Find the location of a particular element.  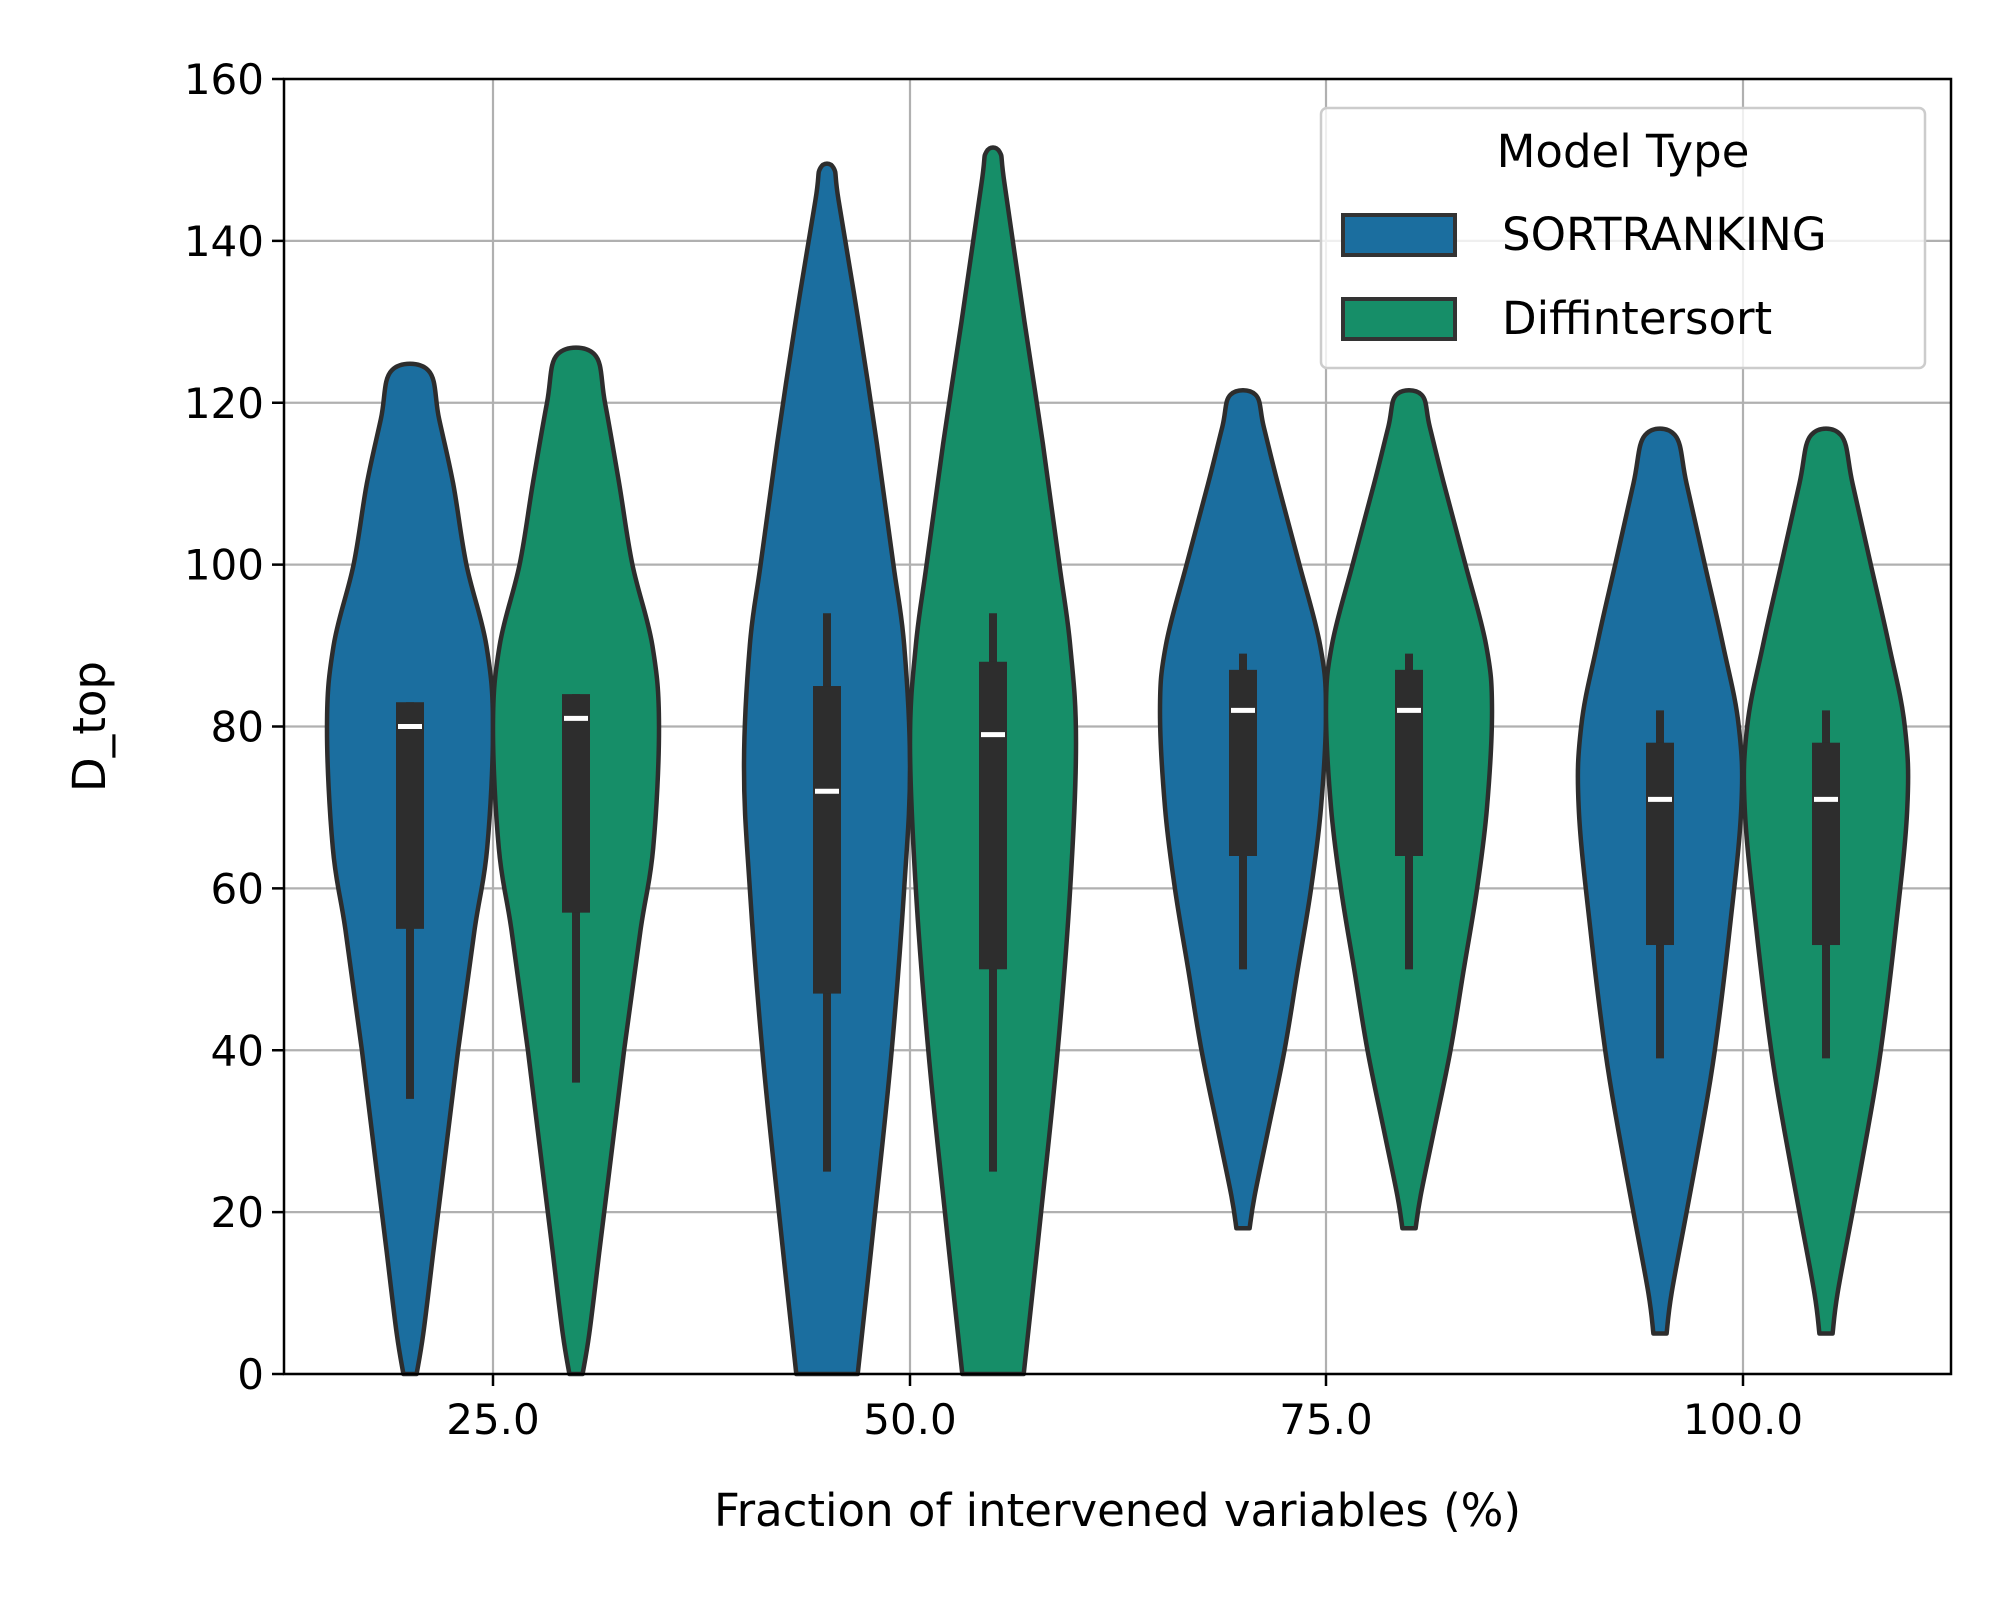

legend-box is located at coordinates (1623, 238).